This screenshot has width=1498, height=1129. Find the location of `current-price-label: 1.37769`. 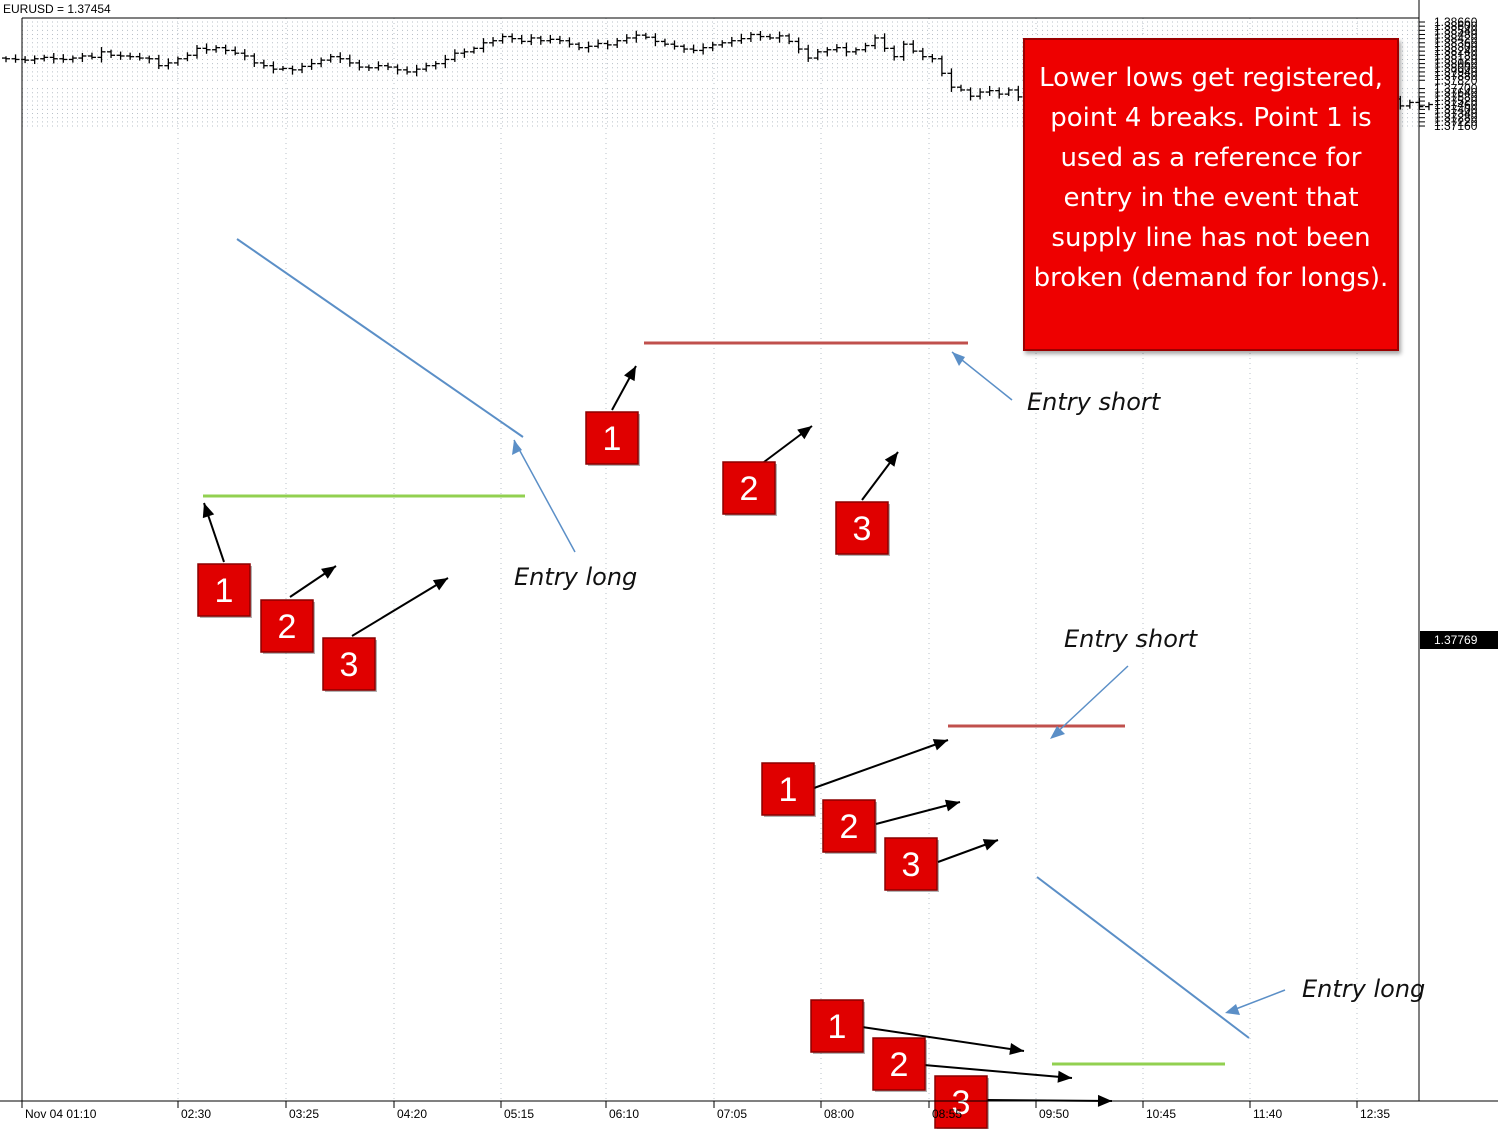

current-price-label: 1.37769 is located at coordinates (1456, 640).